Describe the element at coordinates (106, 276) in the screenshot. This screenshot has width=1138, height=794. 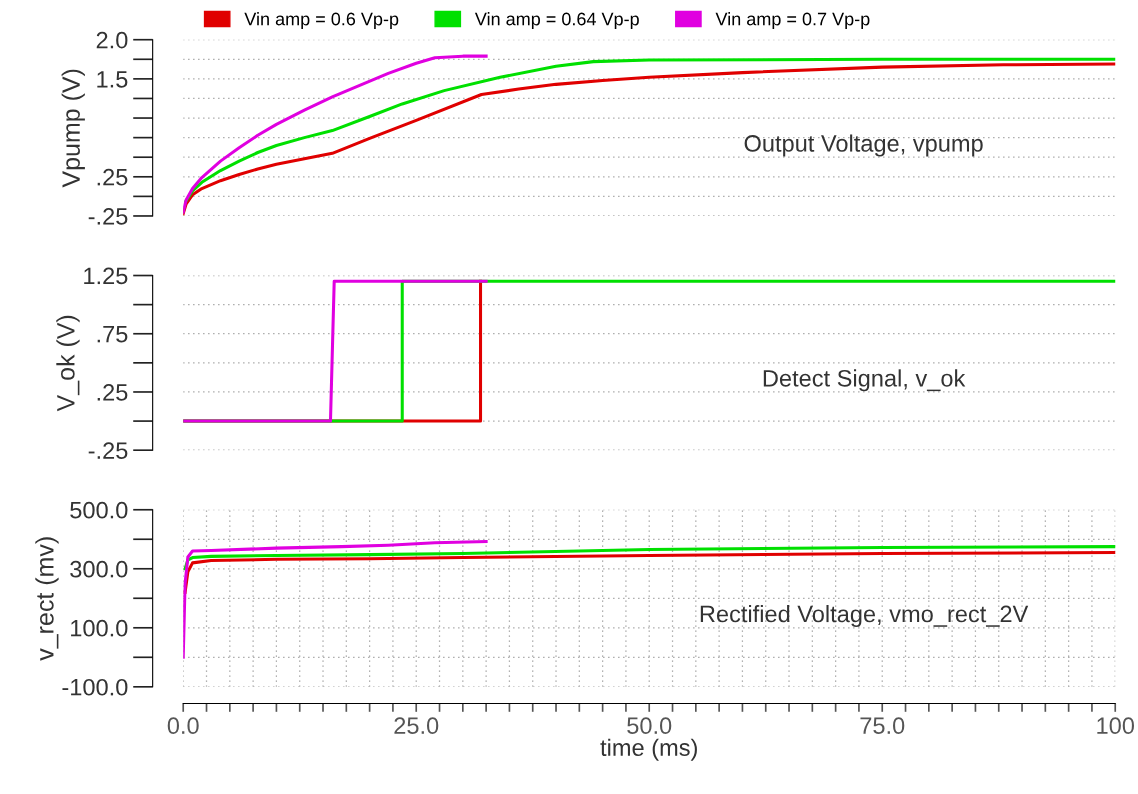
I see `y-tick-label: 1.25` at that location.